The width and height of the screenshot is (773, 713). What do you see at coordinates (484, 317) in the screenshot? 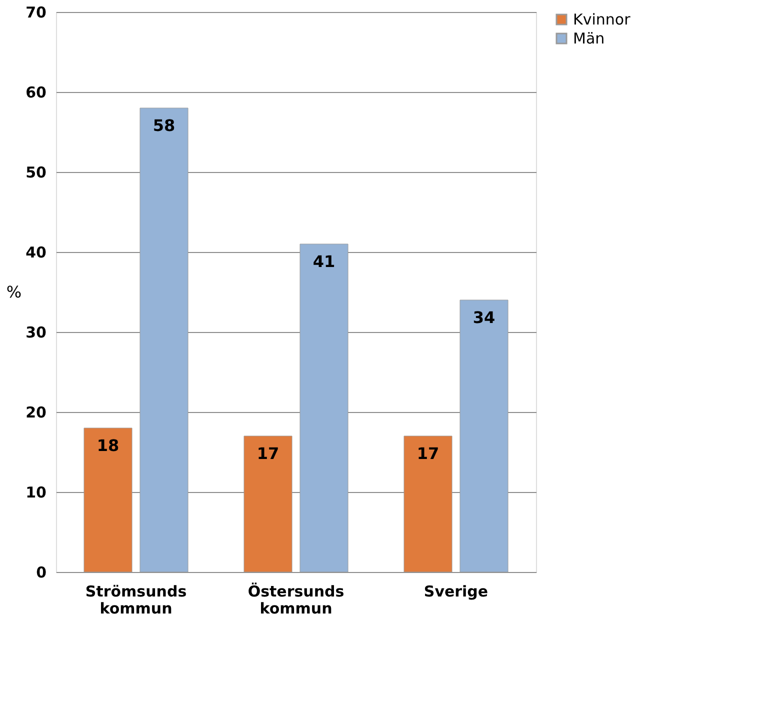
I see `data-label: 34` at bounding box center [484, 317].